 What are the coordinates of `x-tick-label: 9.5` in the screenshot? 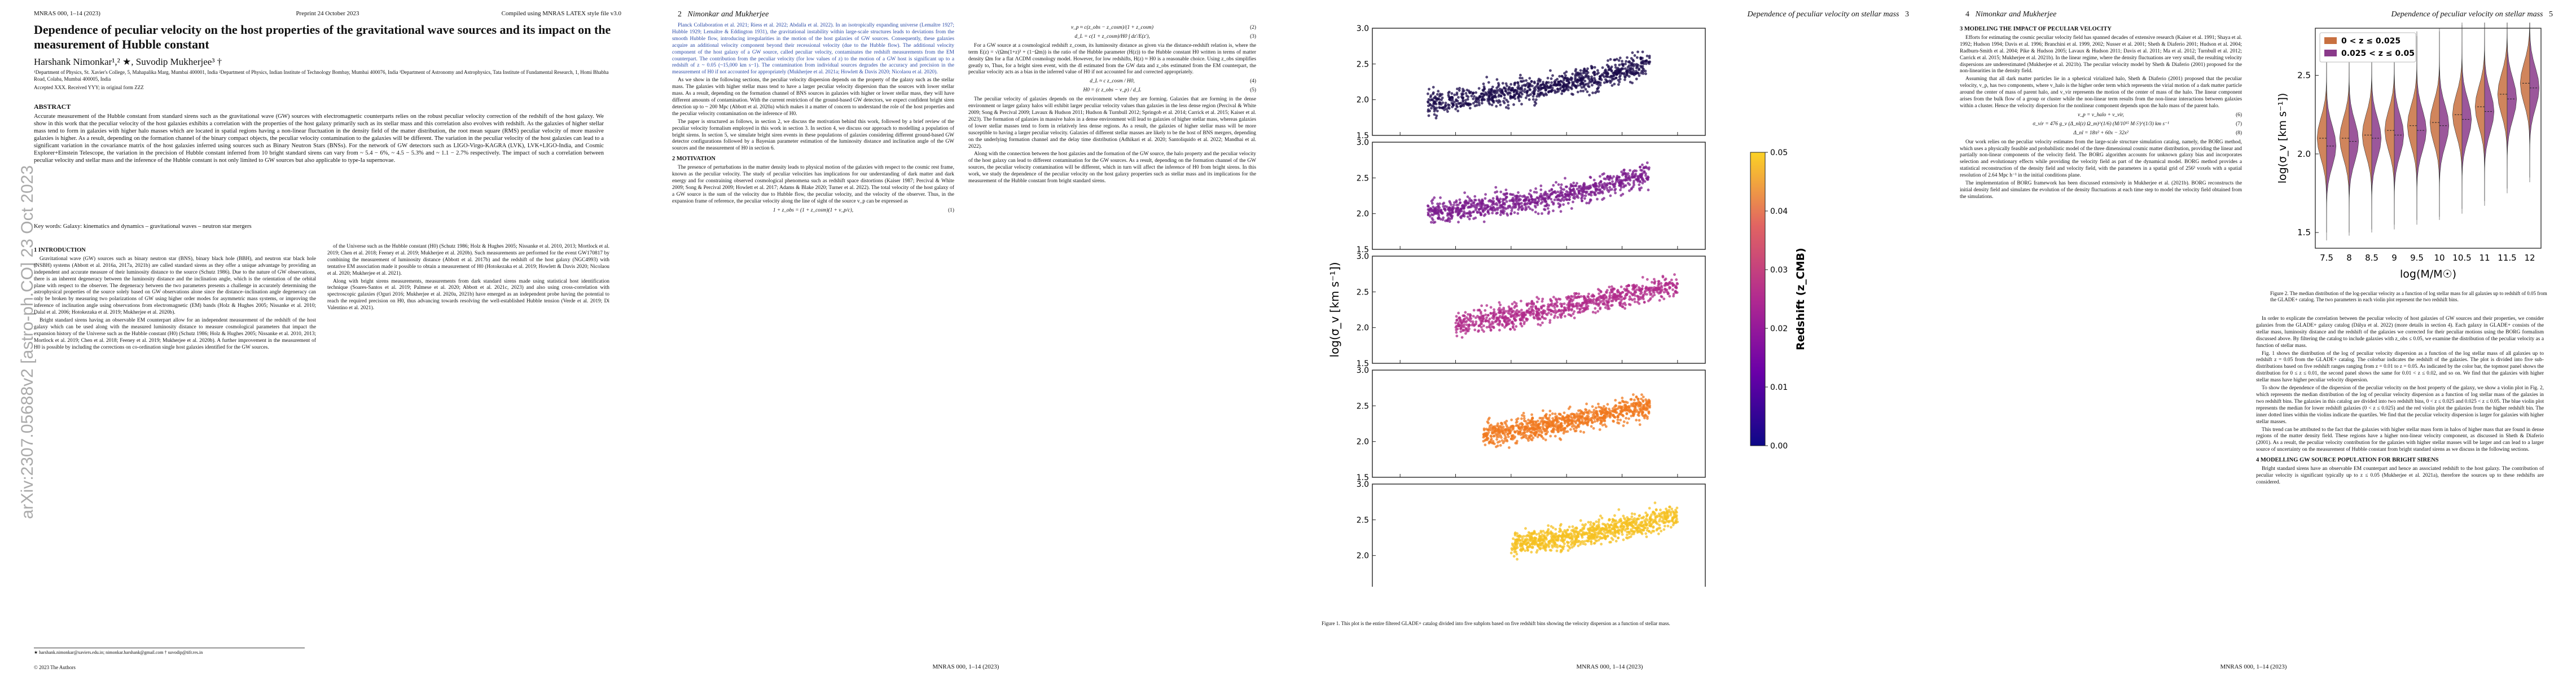 It's located at (2417, 258).